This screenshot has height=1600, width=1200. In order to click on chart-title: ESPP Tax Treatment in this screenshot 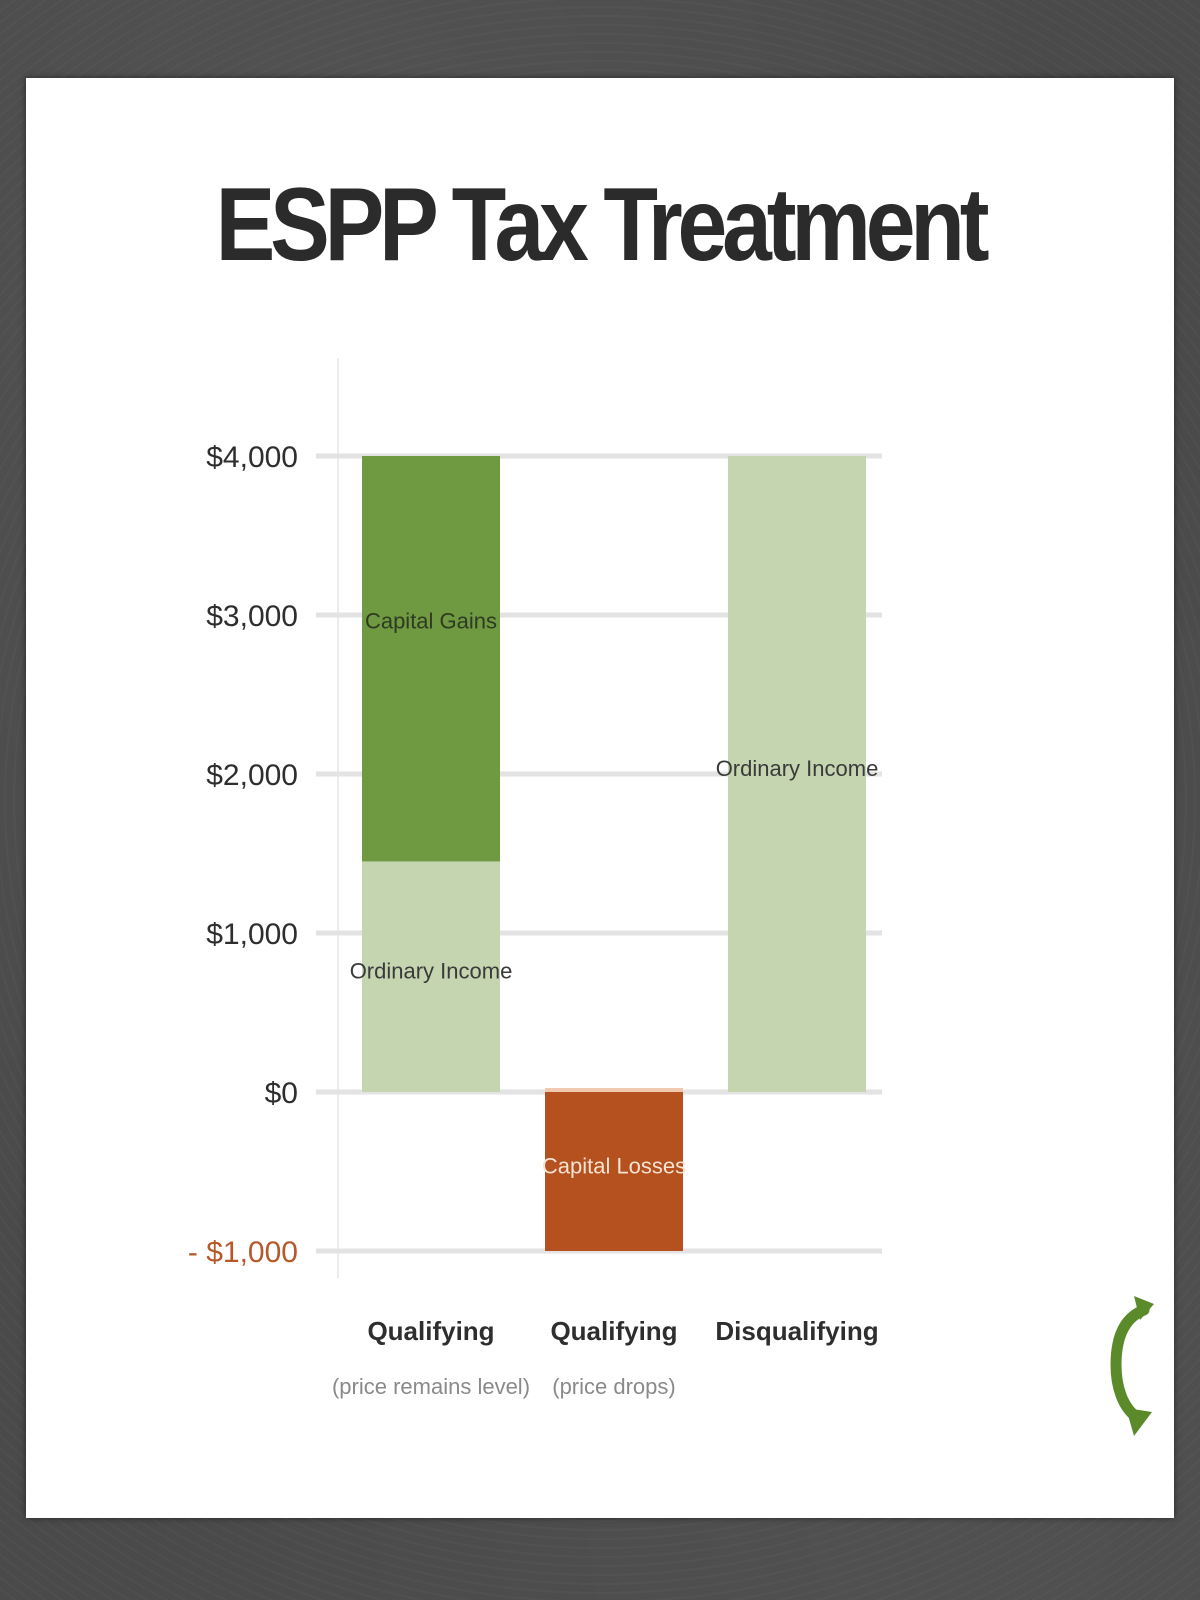, I will do `click(602, 225)`.